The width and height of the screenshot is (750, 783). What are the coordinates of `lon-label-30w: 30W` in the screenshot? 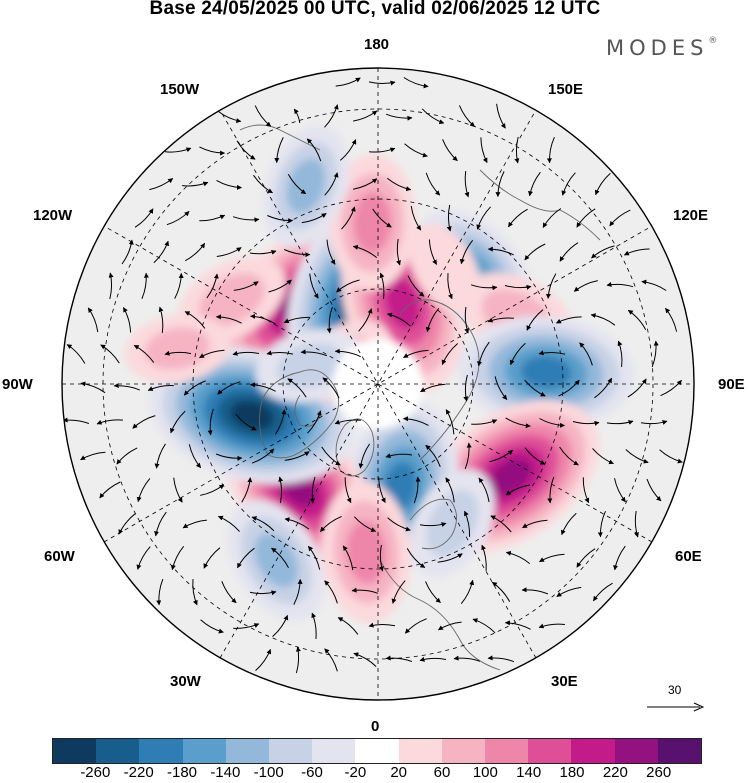 It's located at (185, 681).